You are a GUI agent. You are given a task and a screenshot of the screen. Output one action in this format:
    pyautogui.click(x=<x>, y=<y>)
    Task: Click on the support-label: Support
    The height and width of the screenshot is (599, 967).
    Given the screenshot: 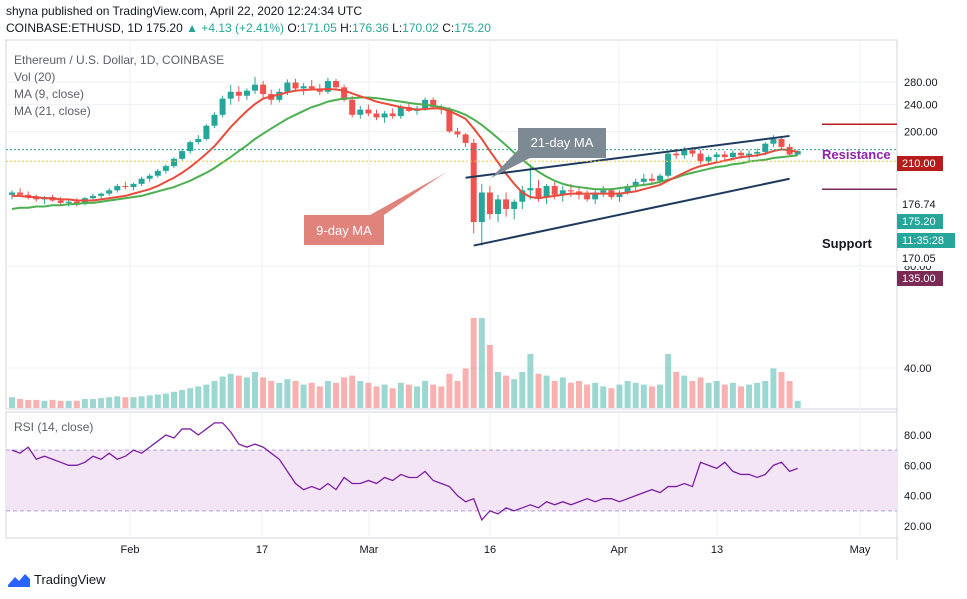 What is the action you would take?
    pyautogui.click(x=847, y=243)
    